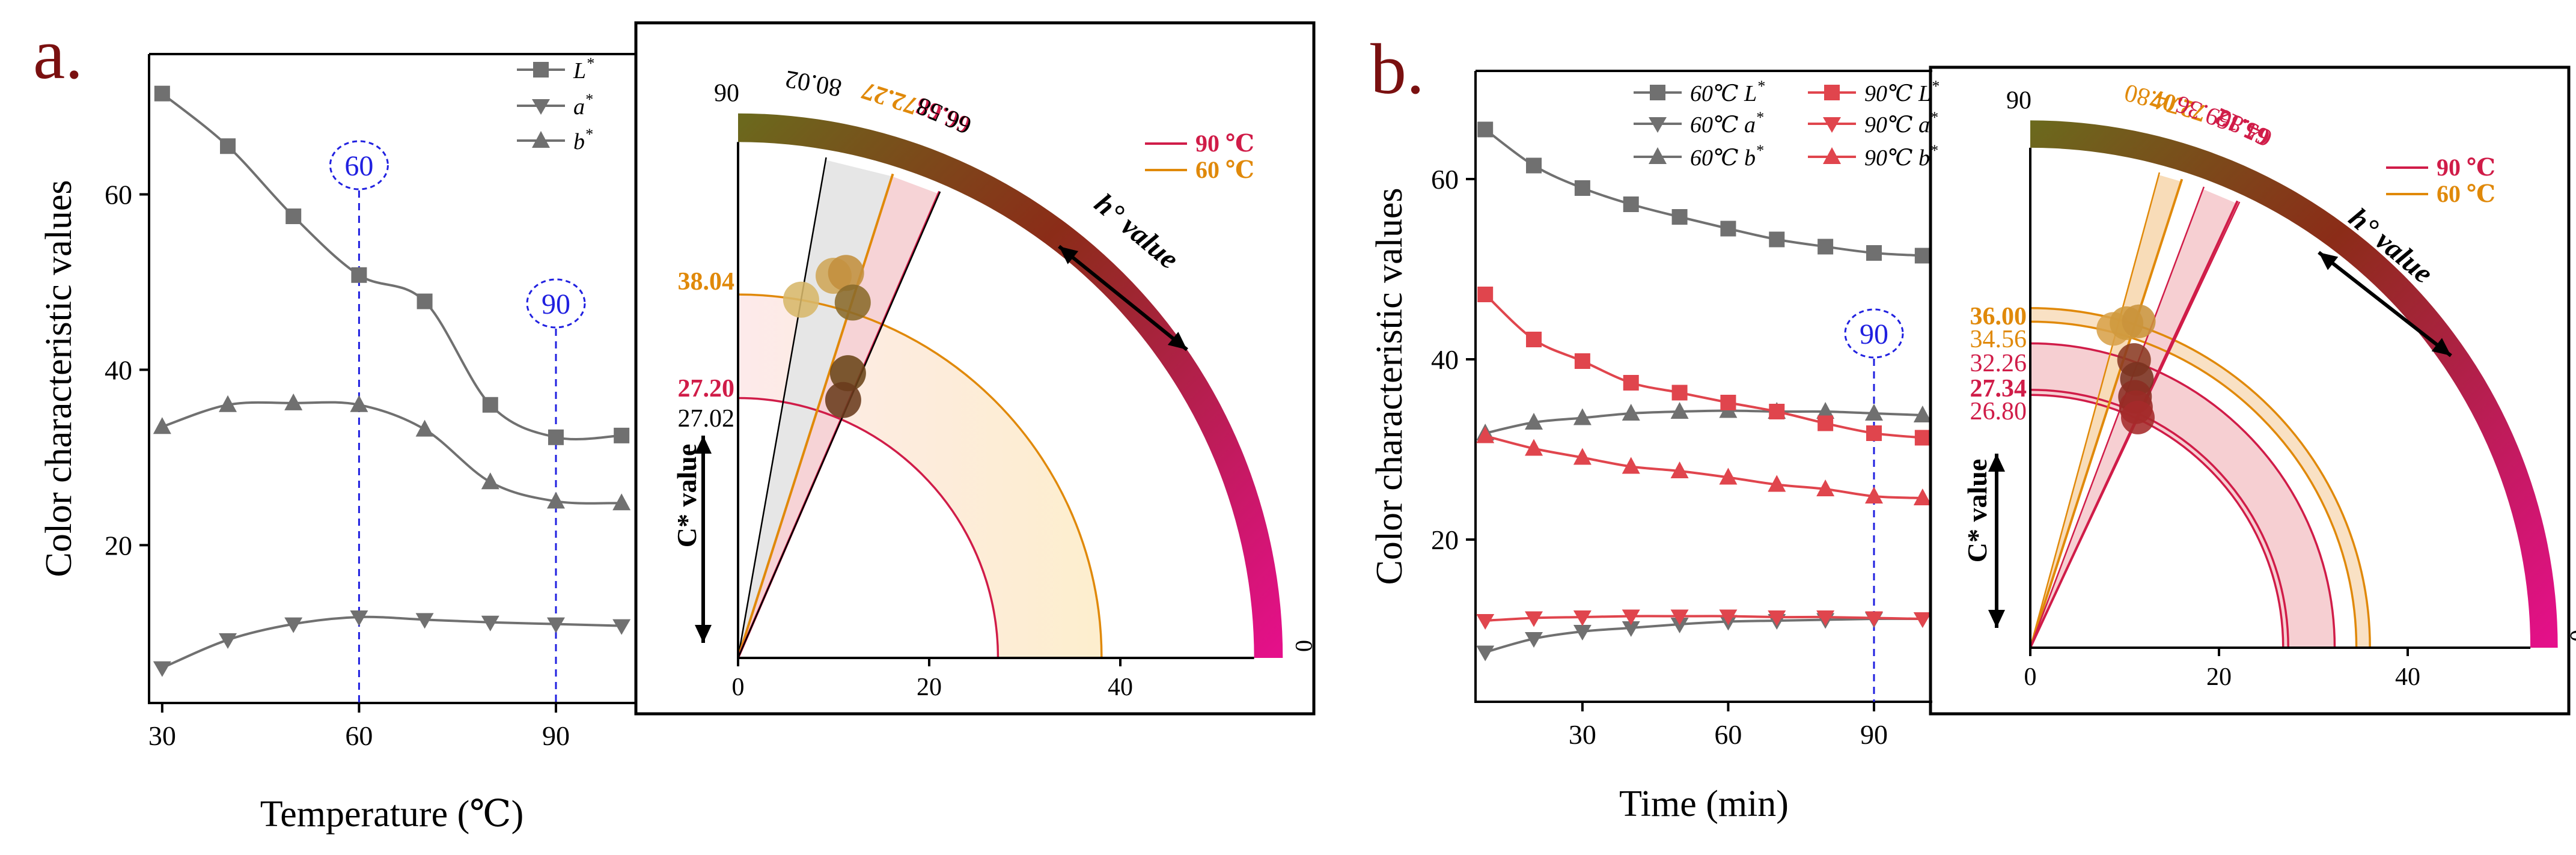 The image size is (2576, 855). What do you see at coordinates (118, 195) in the screenshot?
I see `y-tick-label: 60` at bounding box center [118, 195].